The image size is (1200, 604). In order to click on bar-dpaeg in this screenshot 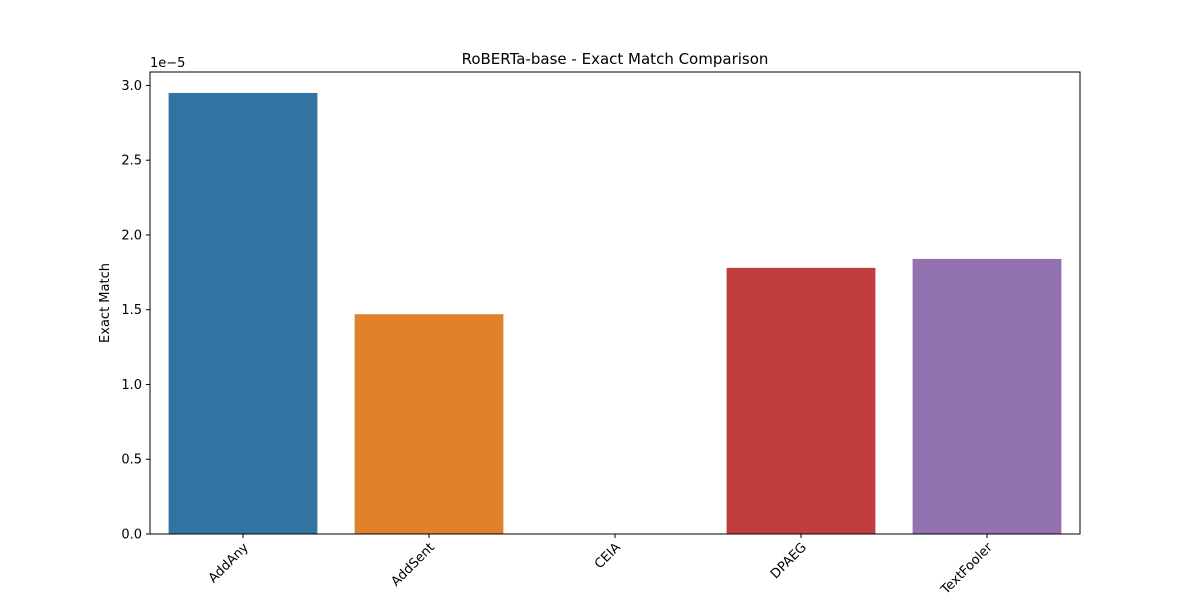, I will do `click(801, 400)`.